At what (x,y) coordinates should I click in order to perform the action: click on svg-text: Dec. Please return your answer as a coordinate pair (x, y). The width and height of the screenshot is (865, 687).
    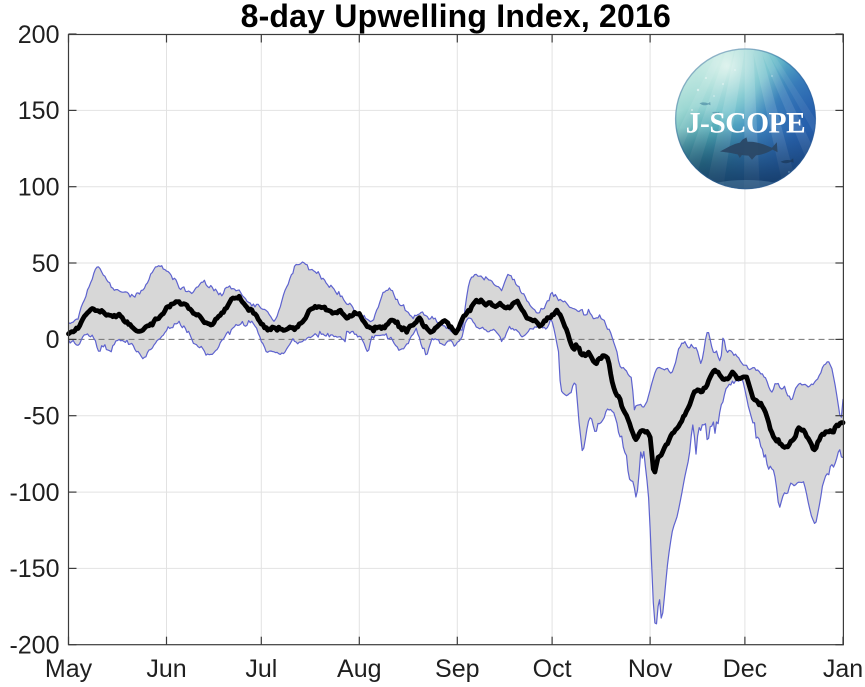
    Looking at the image, I should click on (745, 669).